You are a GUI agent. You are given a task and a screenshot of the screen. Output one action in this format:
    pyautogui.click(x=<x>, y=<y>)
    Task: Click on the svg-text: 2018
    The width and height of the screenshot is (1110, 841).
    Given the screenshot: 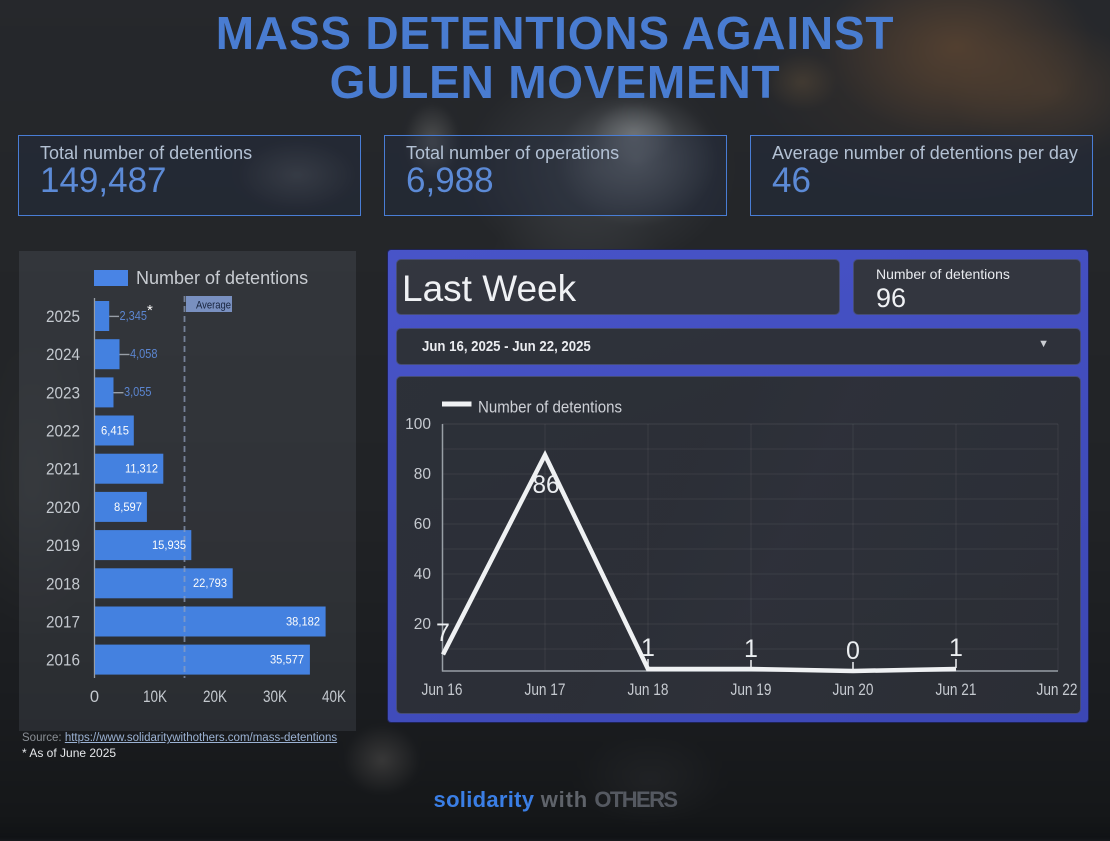 What is the action you would take?
    pyautogui.click(x=63, y=583)
    